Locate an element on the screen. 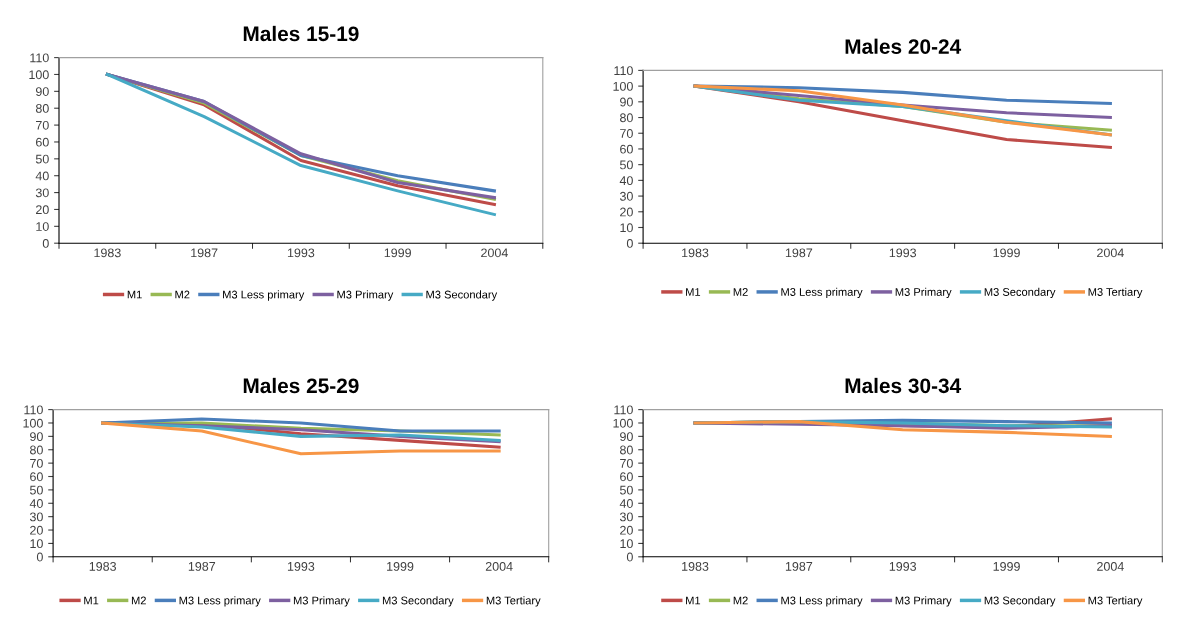 The image size is (1180, 640). chart-title: Males 20-24 is located at coordinates (903, 46).